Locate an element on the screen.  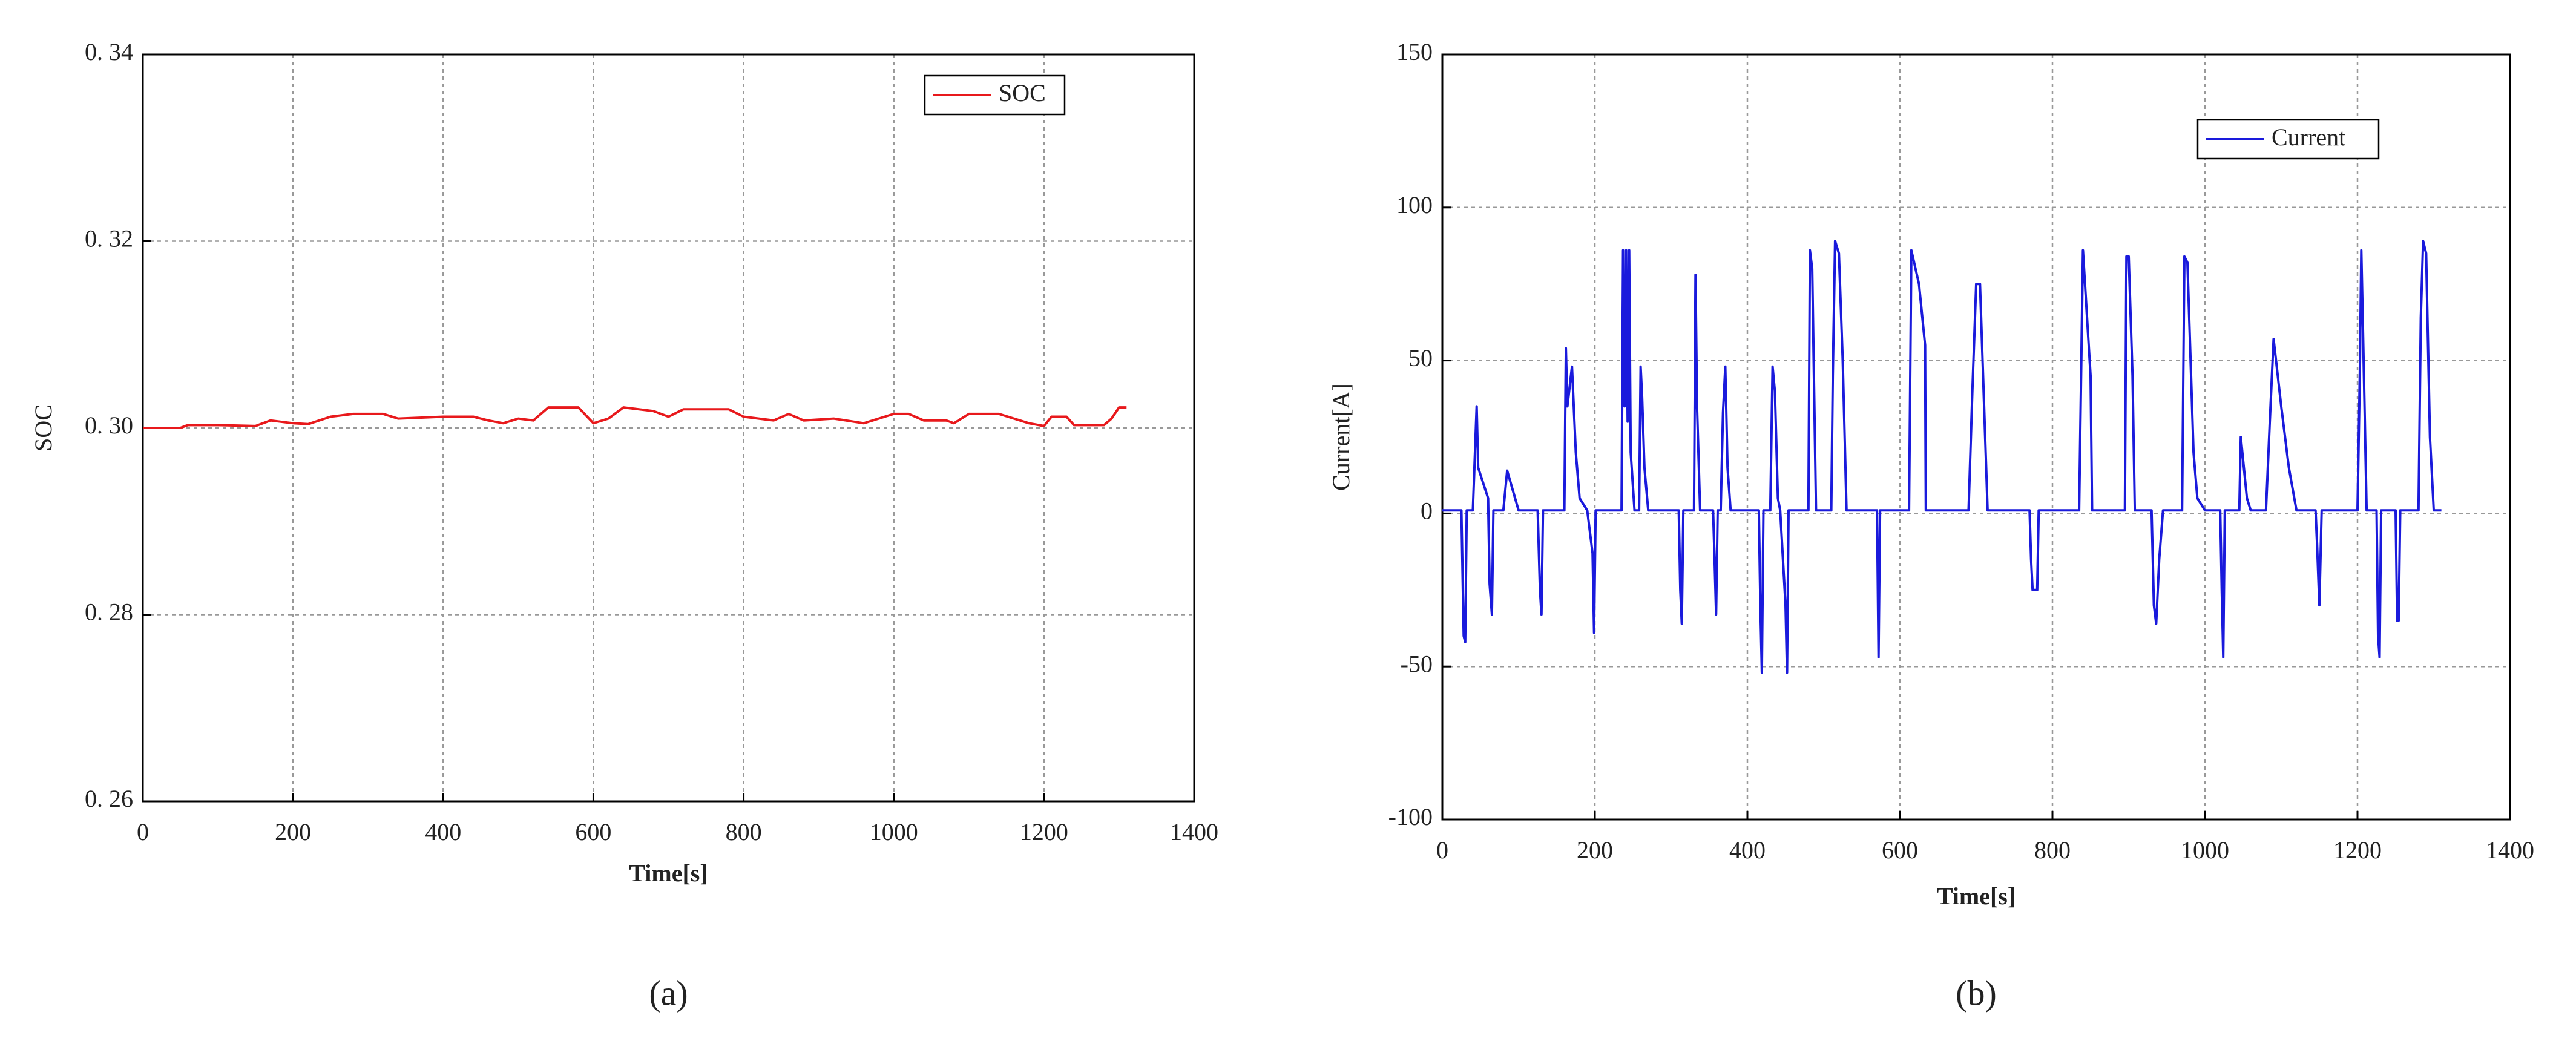
legend-label: Current is located at coordinates (2308, 137).